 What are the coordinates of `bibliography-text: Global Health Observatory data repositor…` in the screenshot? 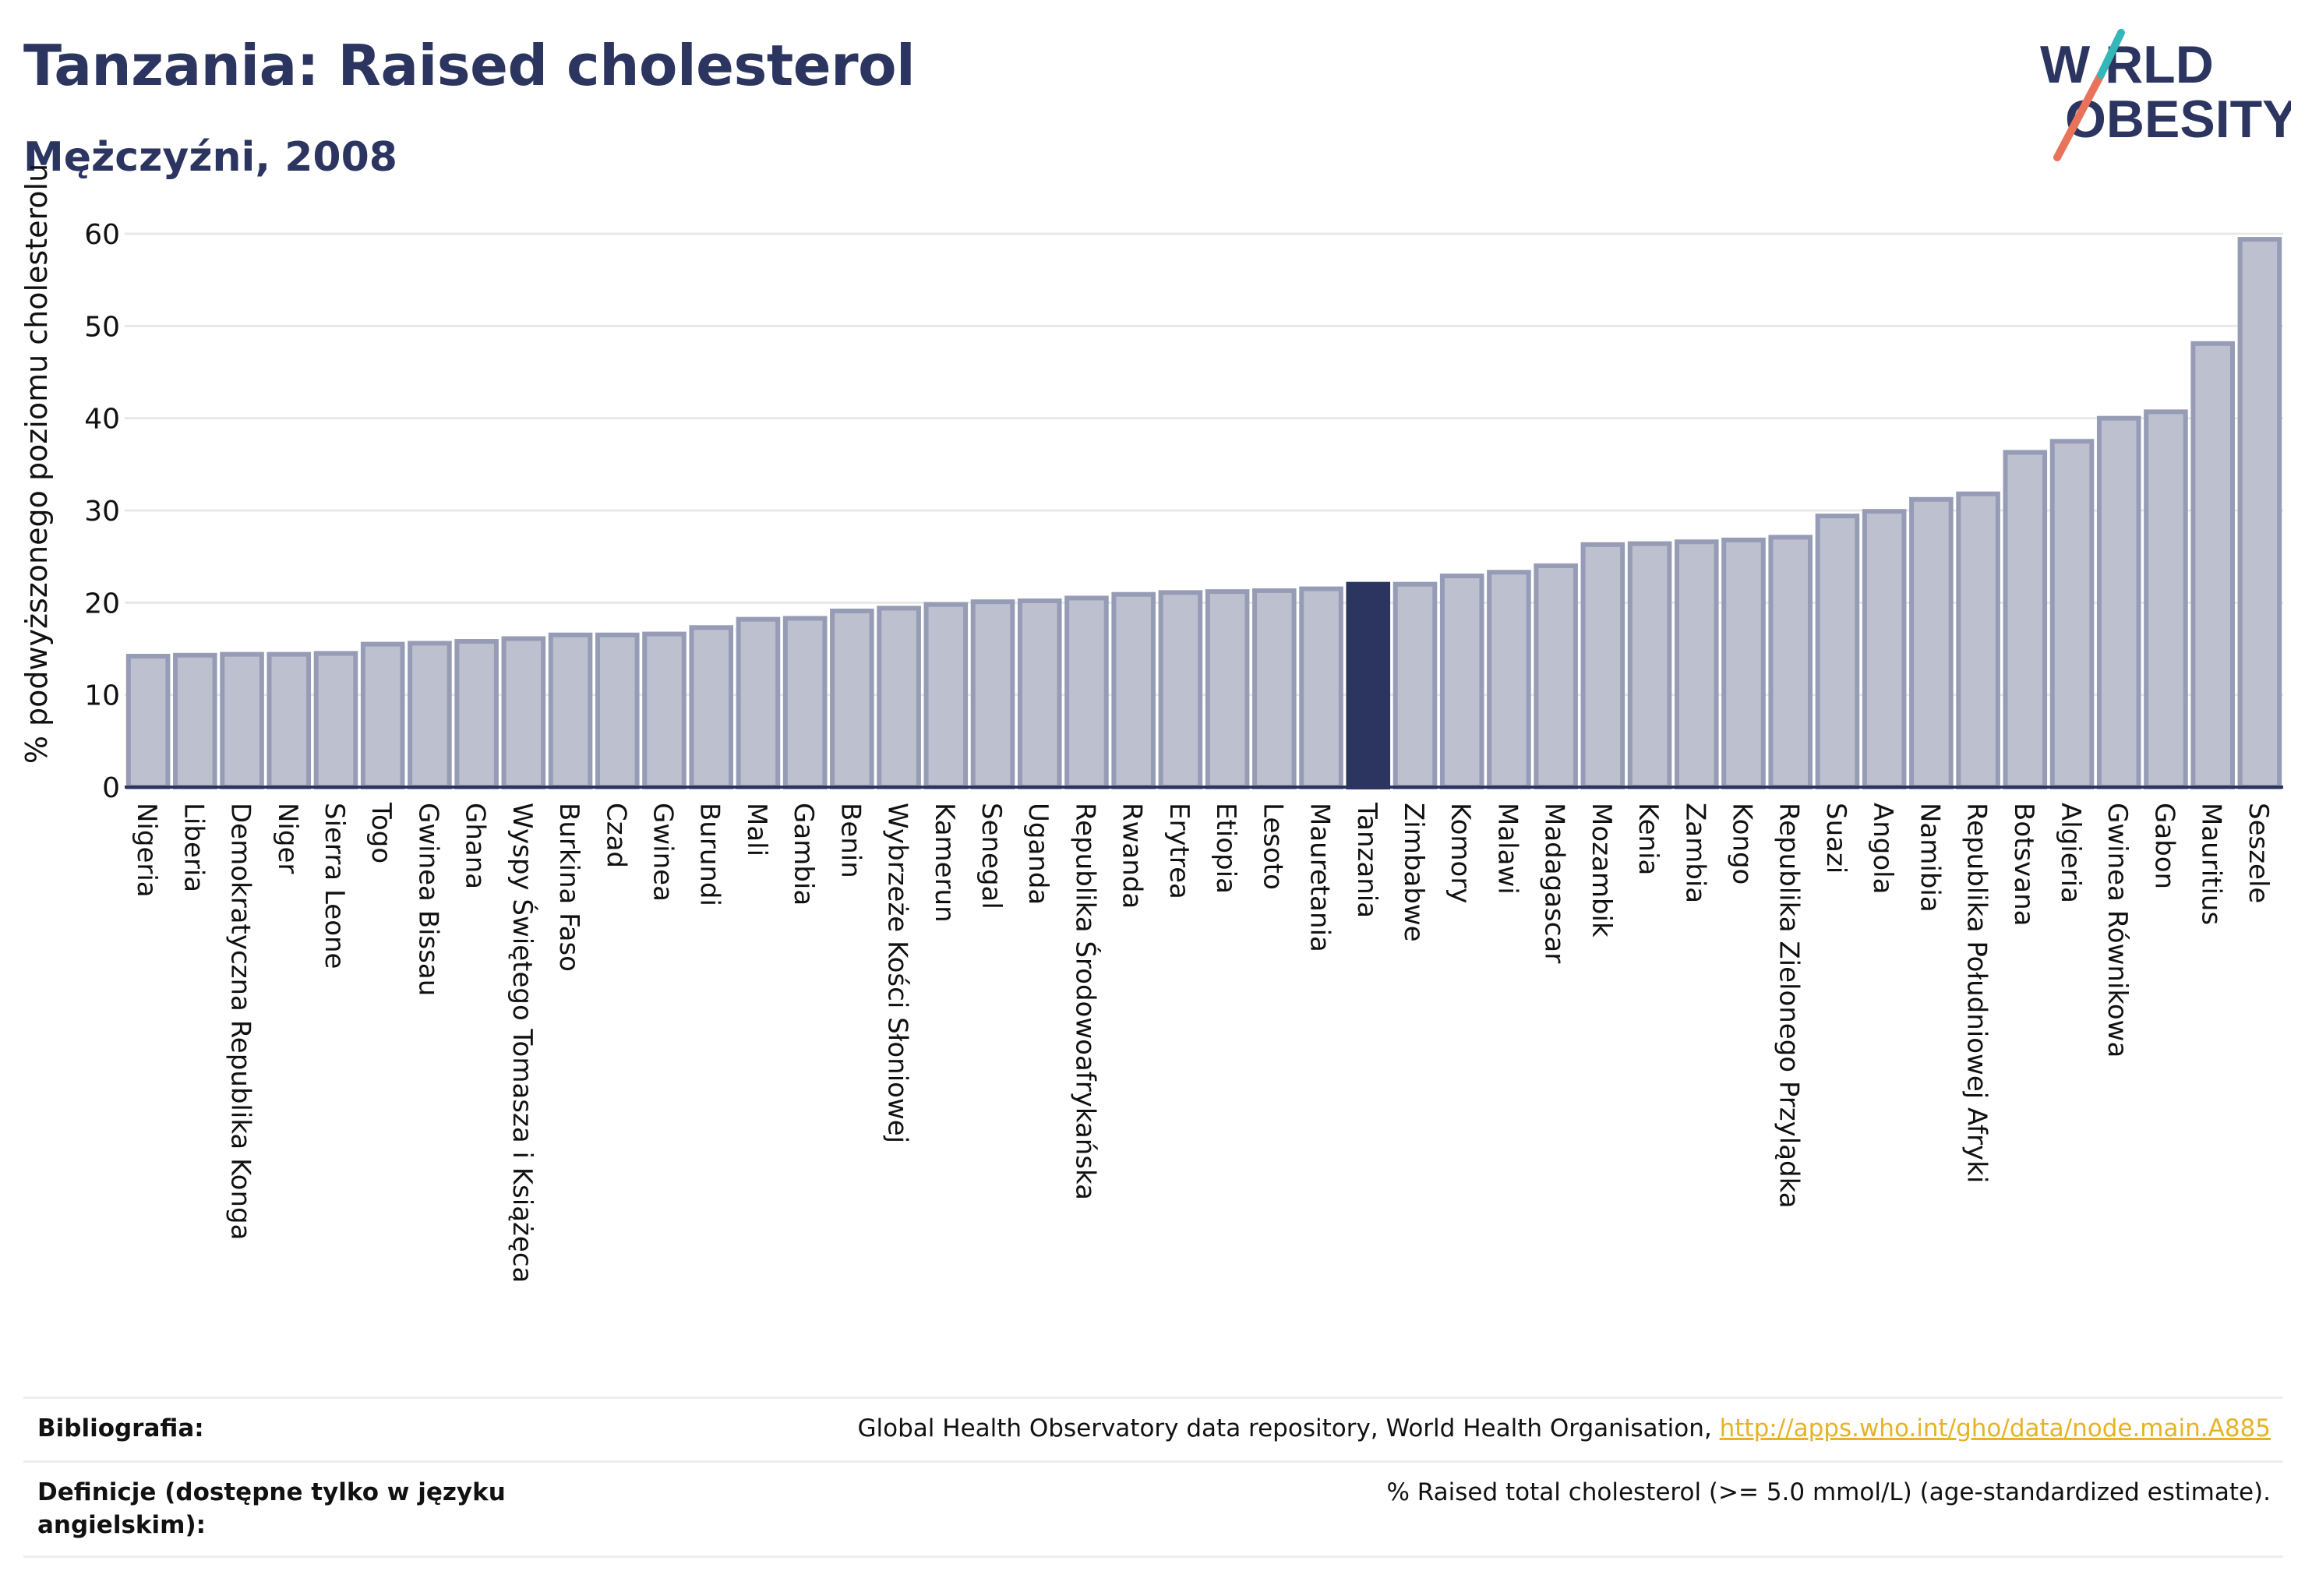 It's located at (1288, 1428).